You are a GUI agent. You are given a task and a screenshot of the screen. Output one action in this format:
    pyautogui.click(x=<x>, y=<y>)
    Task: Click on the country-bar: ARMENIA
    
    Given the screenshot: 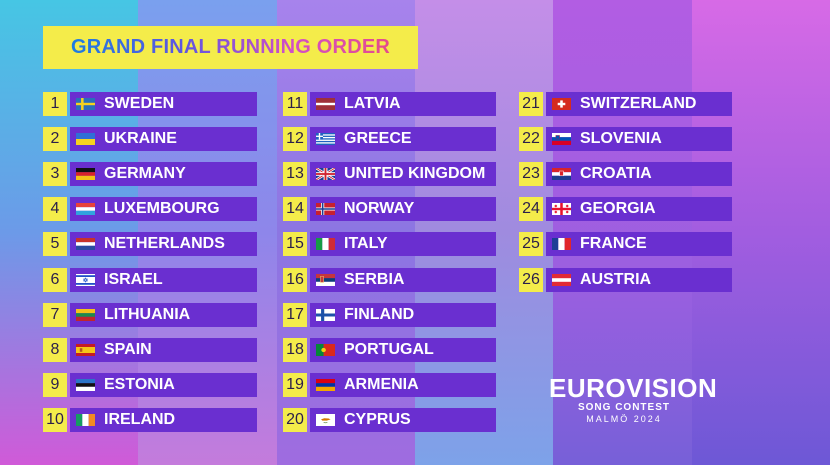 What is the action you would take?
    pyautogui.click(x=403, y=385)
    